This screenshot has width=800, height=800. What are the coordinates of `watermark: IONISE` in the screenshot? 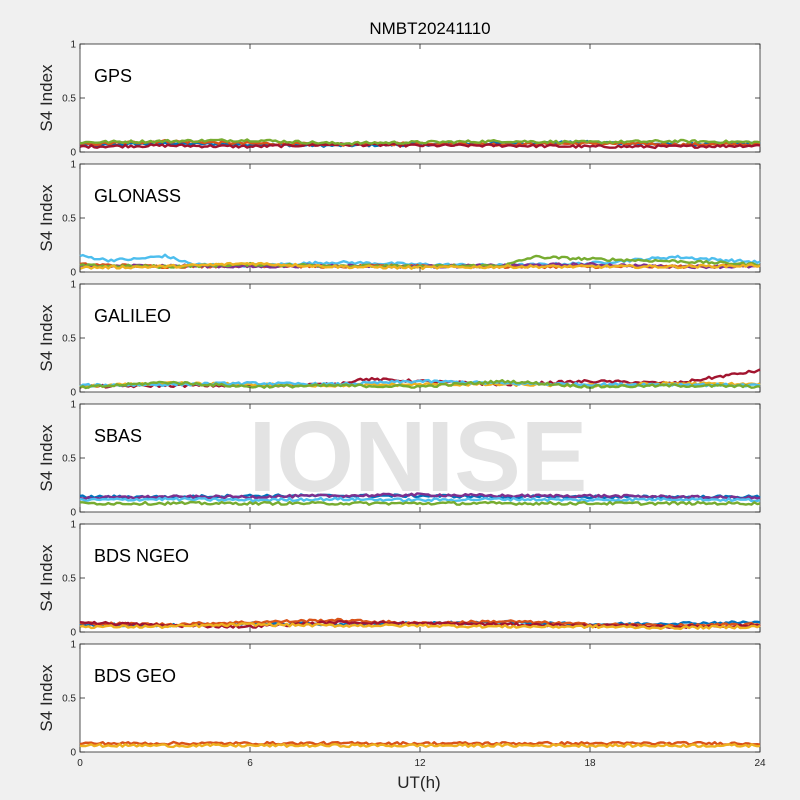 It's located at (418, 457).